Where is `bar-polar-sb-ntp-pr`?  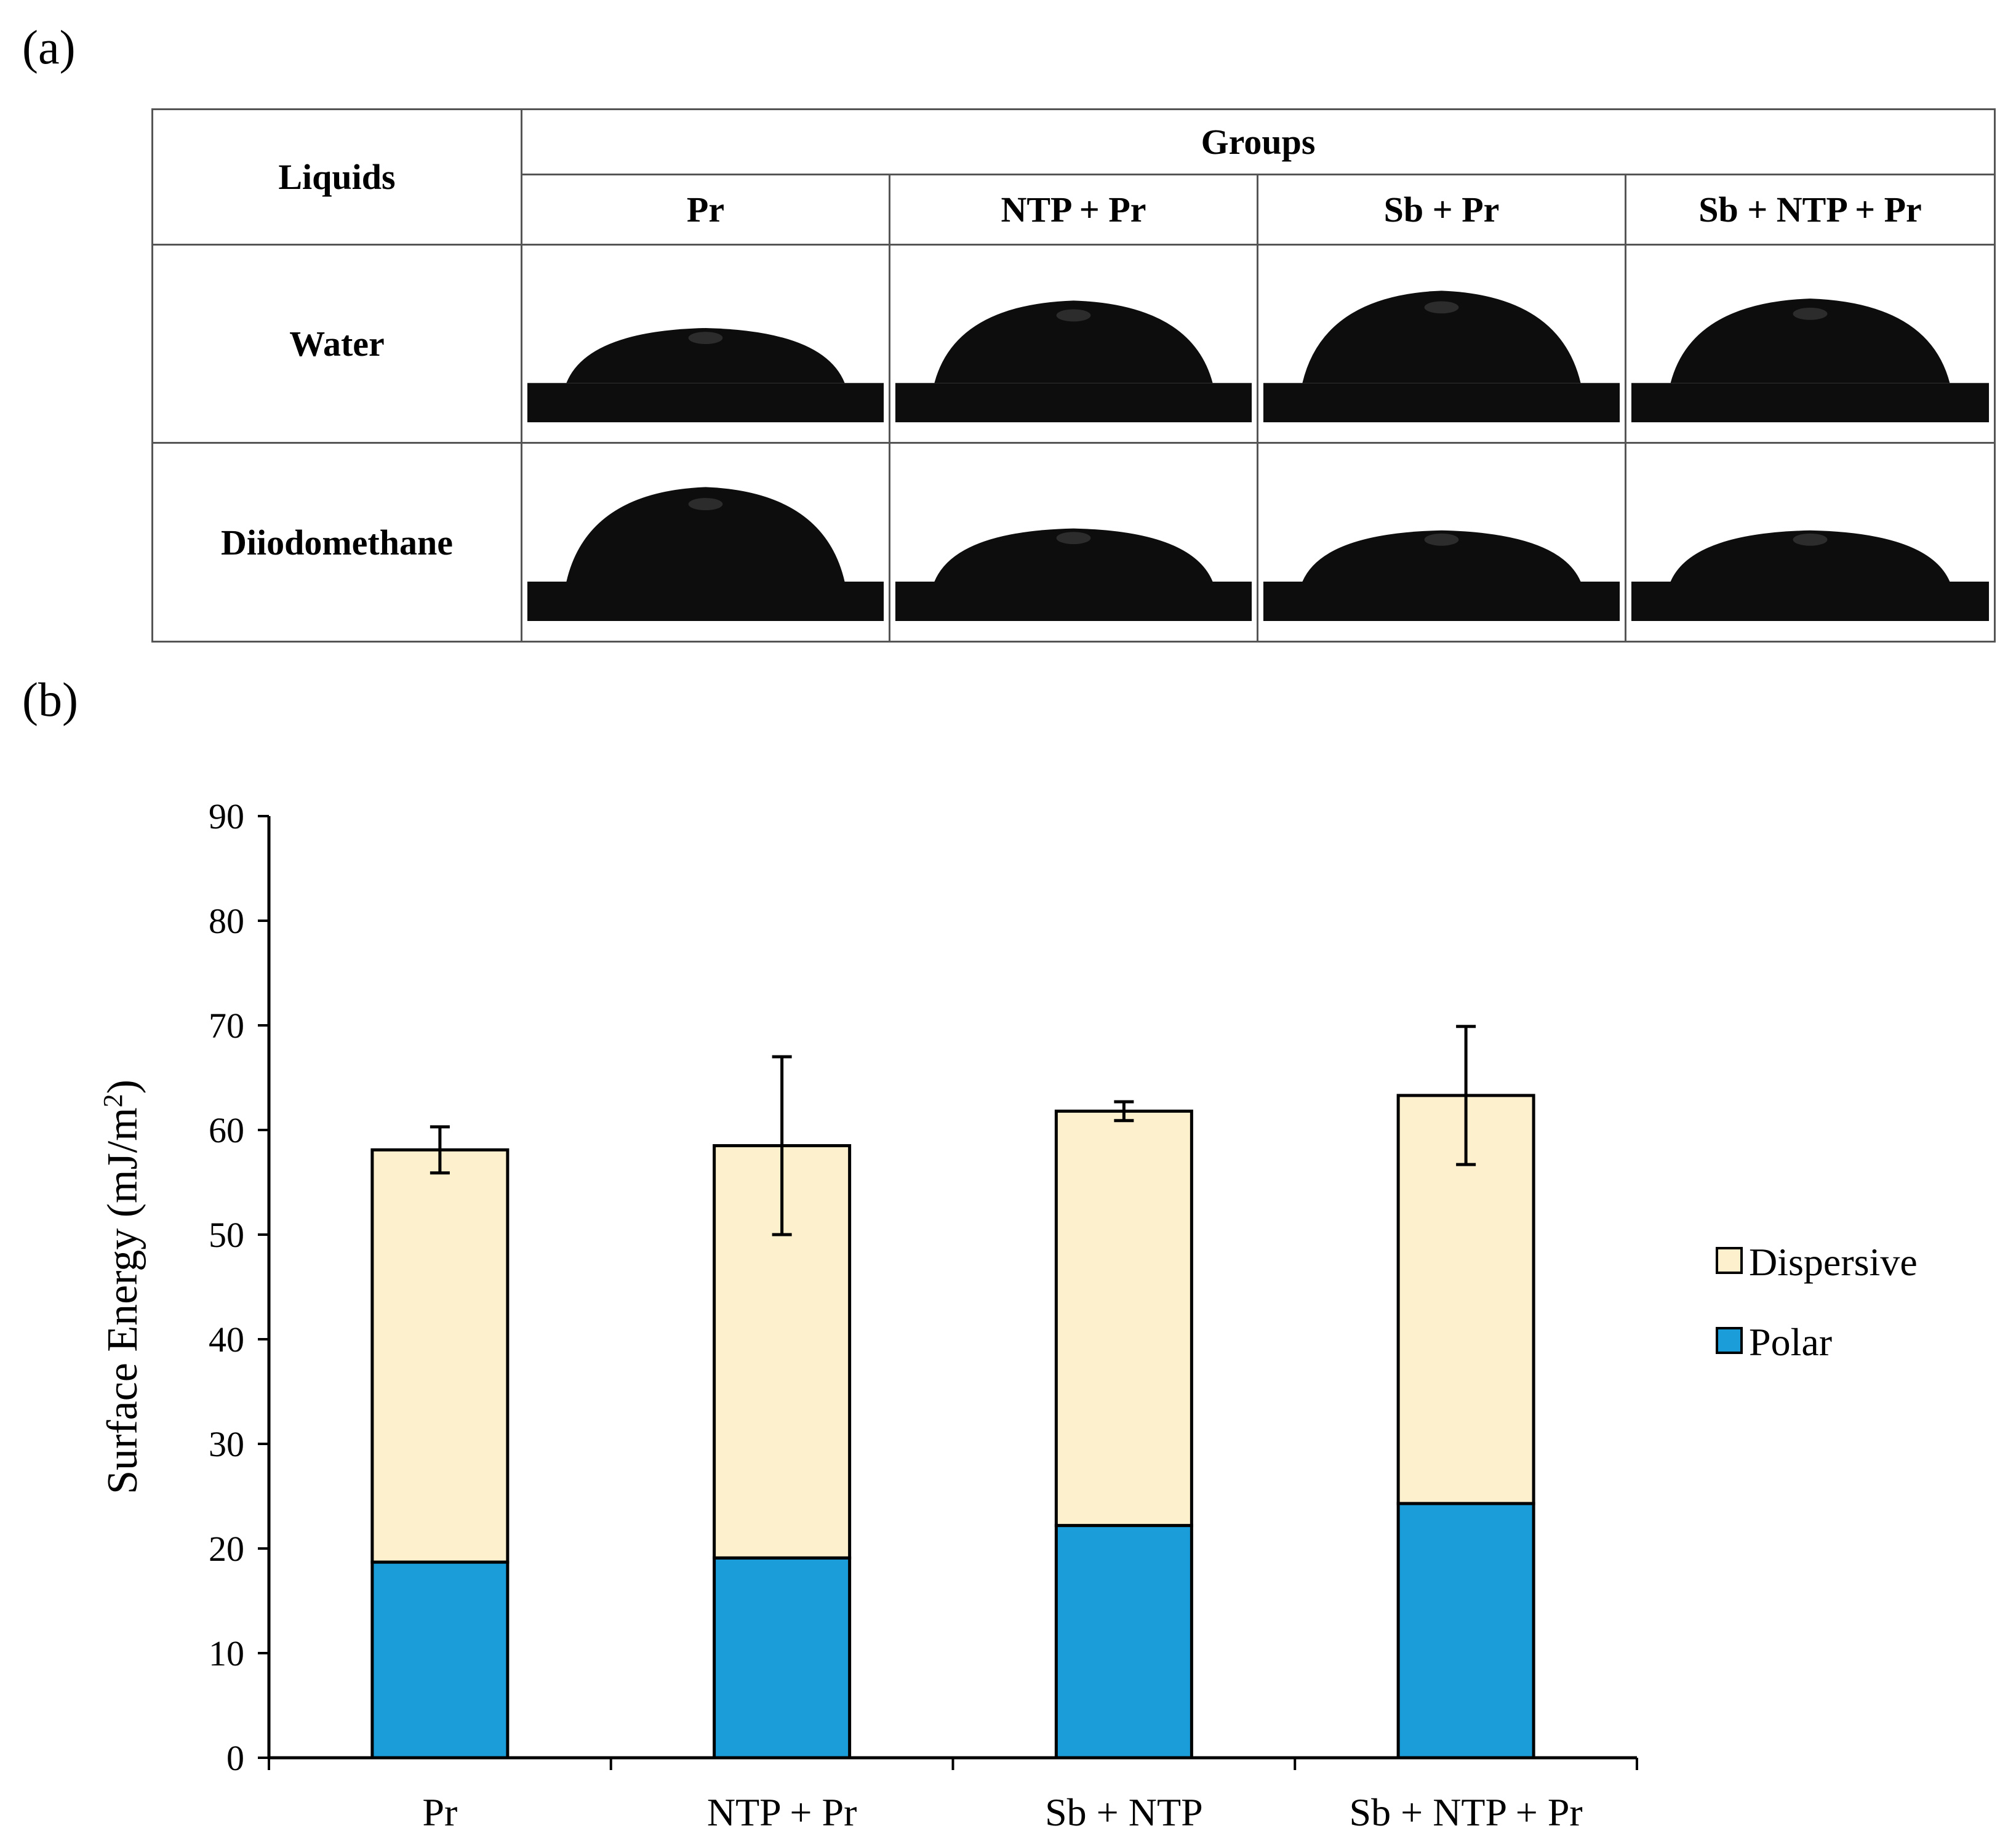 bar-polar-sb-ntp-pr is located at coordinates (1465, 1631).